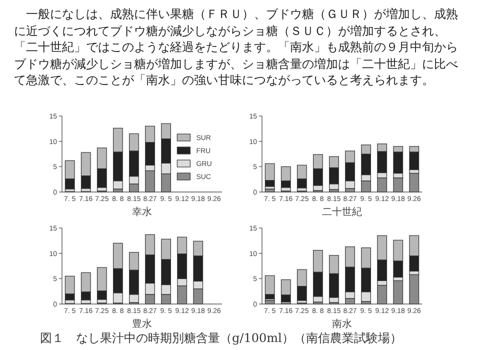 The height and width of the screenshot is (350, 480). I want to click on x-axis-title: 二十世紀, so click(342, 212).